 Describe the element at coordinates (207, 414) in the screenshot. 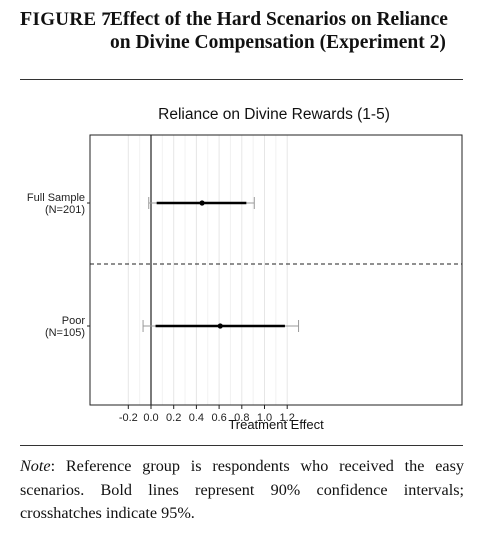

I see `x-ticks: -0.2 0.0 0.2 0.4 0.6 0.8 1.0 1.2` at that location.